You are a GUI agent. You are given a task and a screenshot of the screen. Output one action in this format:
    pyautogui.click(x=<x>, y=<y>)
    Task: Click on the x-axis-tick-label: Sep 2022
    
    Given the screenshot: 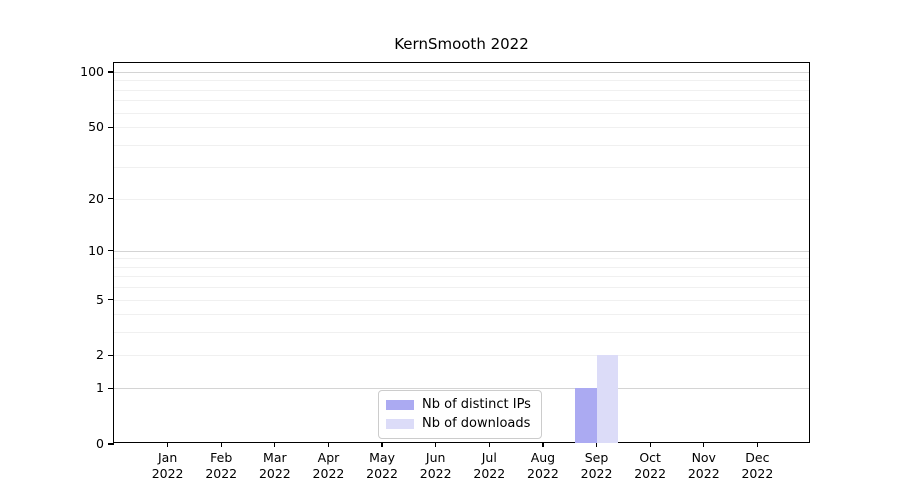 What is the action you would take?
    pyautogui.click(x=597, y=466)
    